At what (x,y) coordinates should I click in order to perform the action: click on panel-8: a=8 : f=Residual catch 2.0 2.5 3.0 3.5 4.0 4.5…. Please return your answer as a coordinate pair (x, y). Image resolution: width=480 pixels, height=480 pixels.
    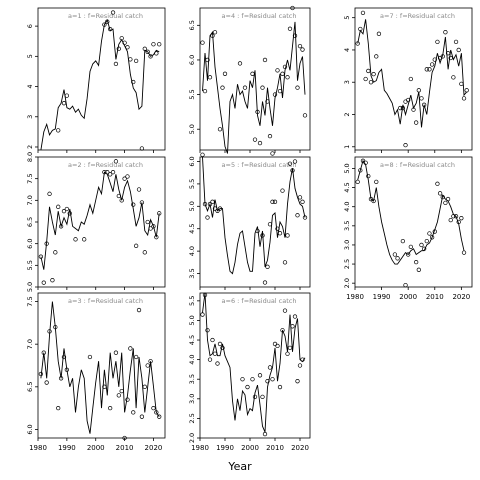
    Looking at the image, I should click on (408, 228).